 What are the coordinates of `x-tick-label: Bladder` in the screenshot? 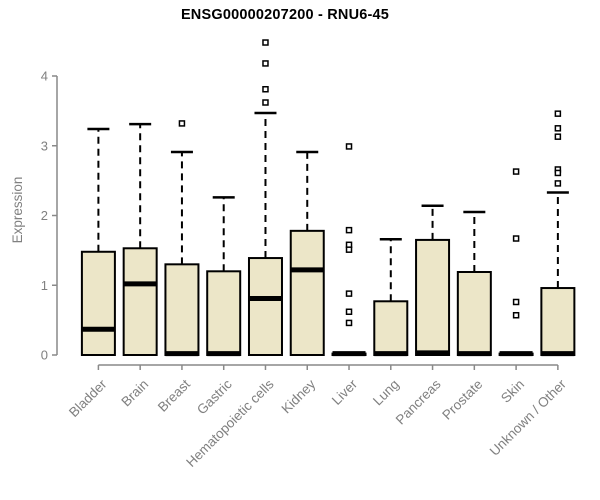 It's located at (88, 398).